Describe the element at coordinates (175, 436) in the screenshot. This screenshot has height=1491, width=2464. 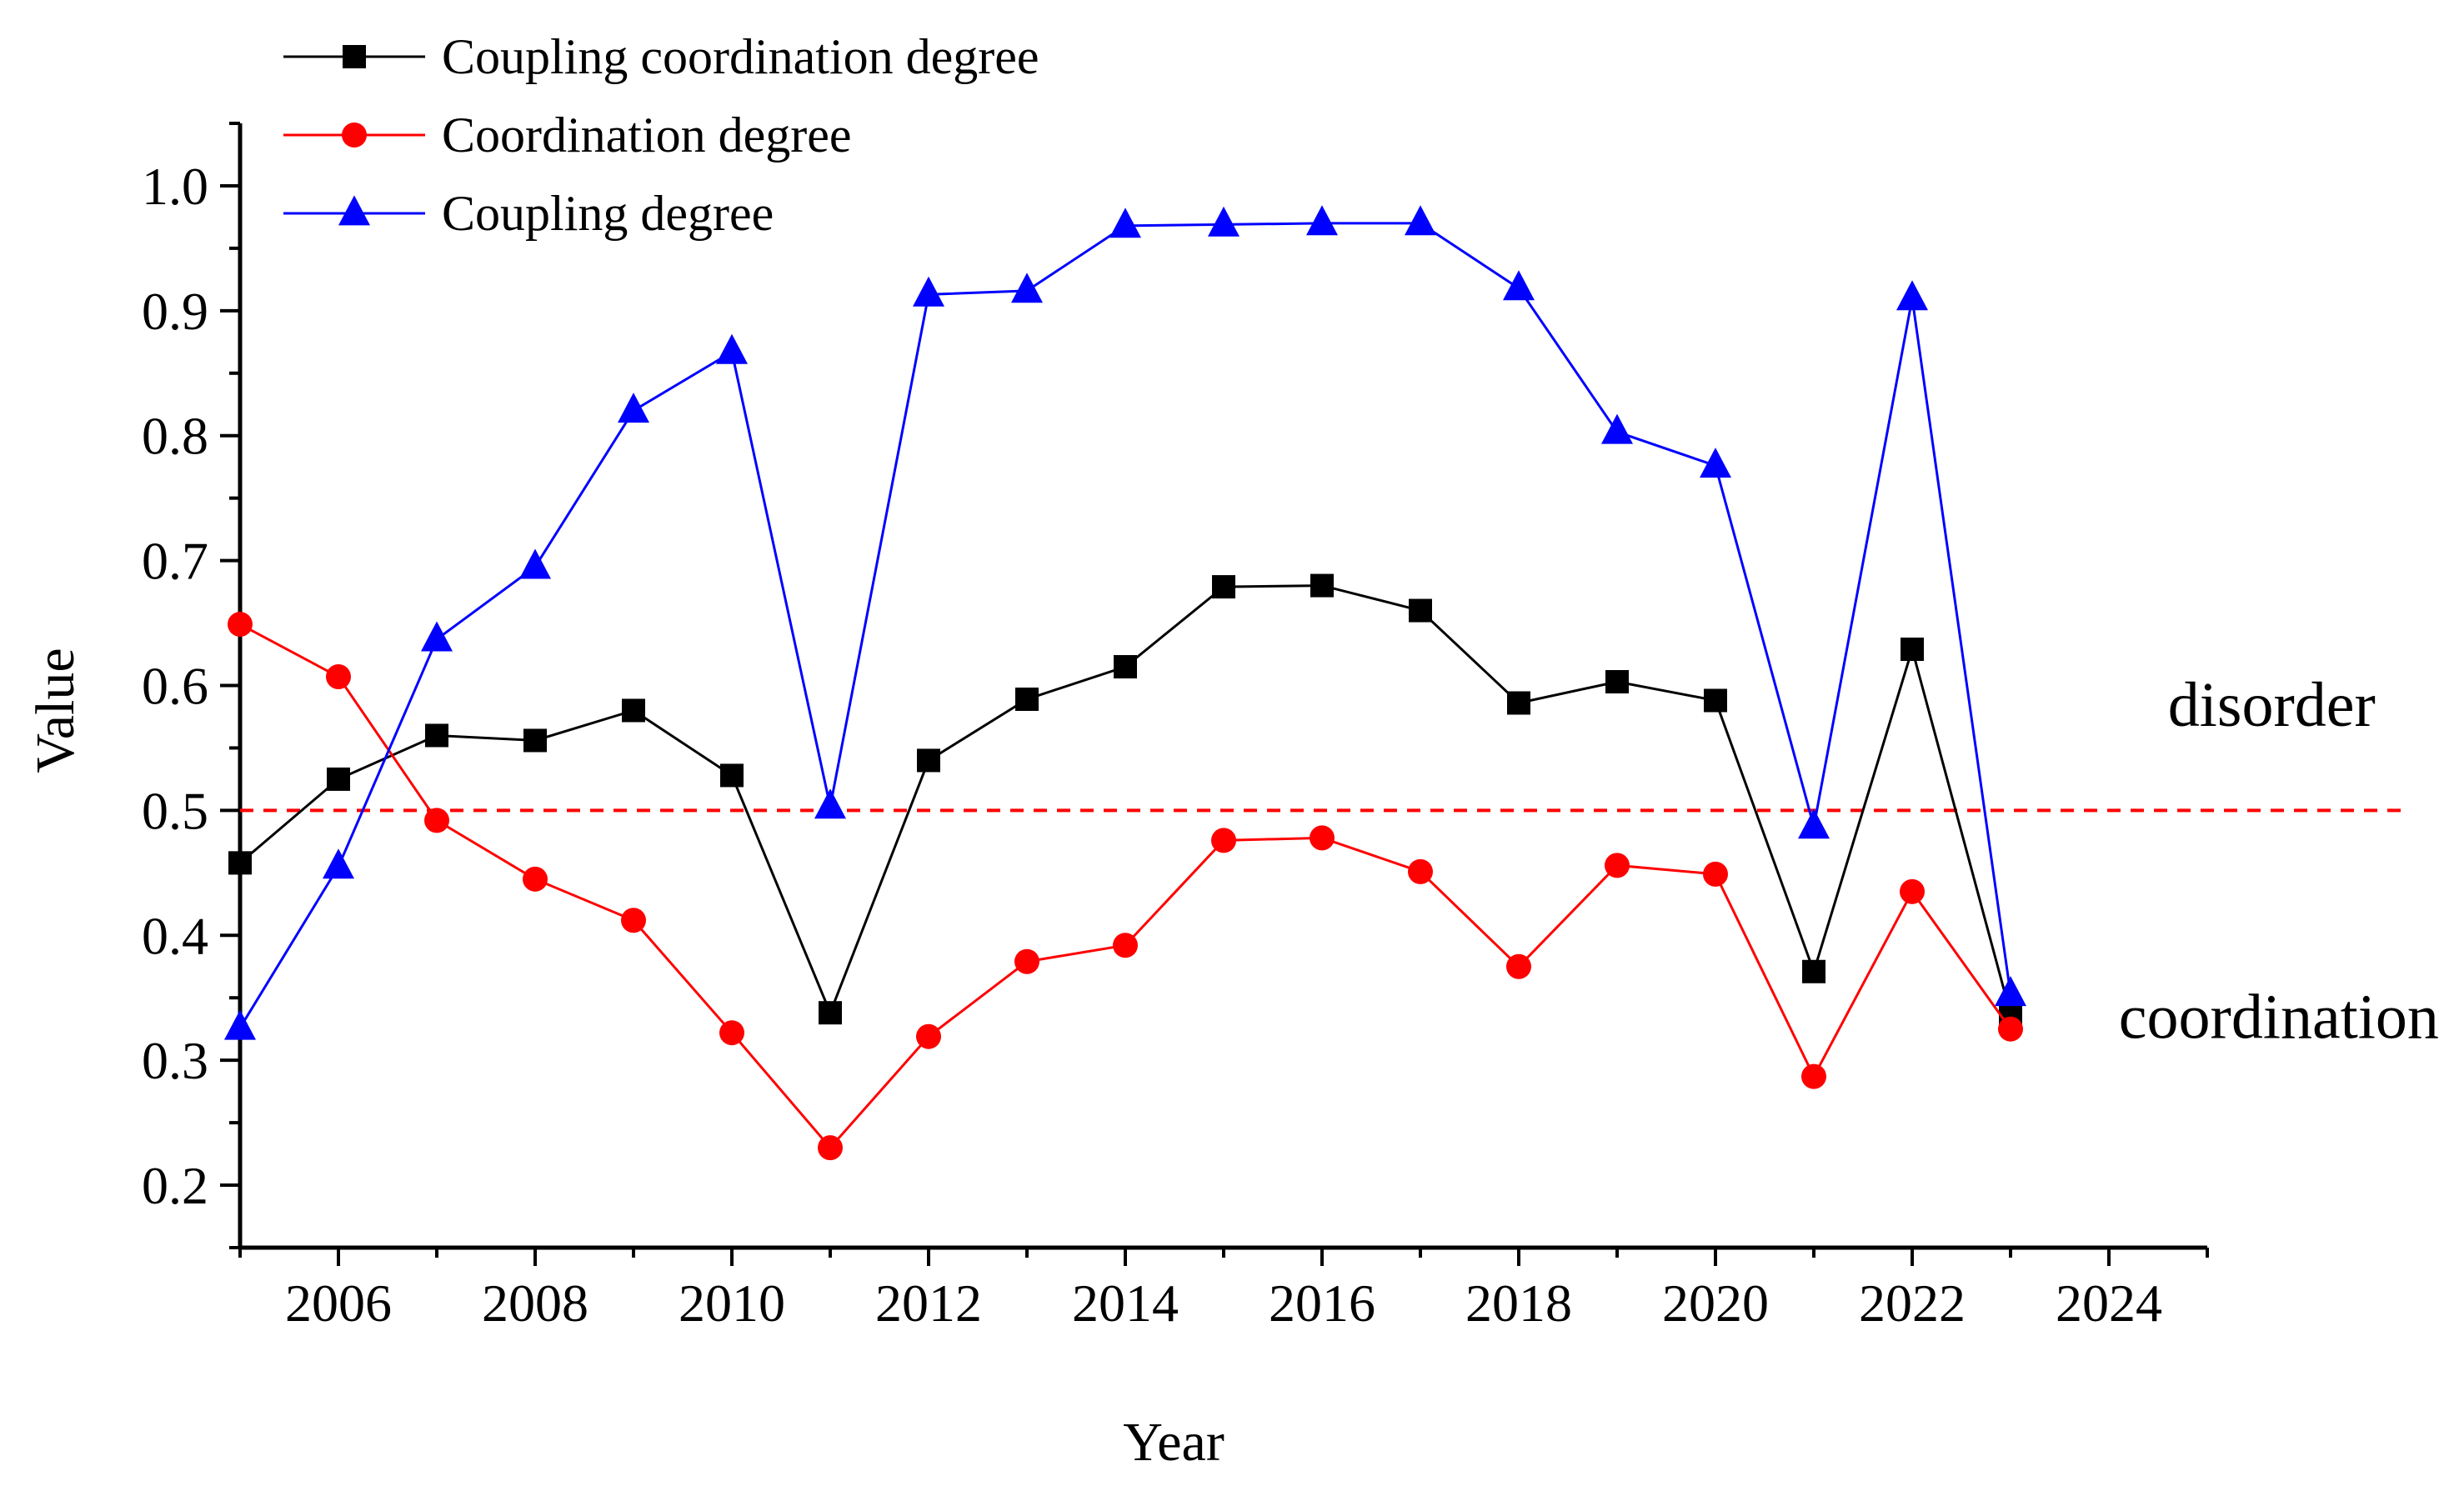
I see `y-tick-label: 0.8` at that location.